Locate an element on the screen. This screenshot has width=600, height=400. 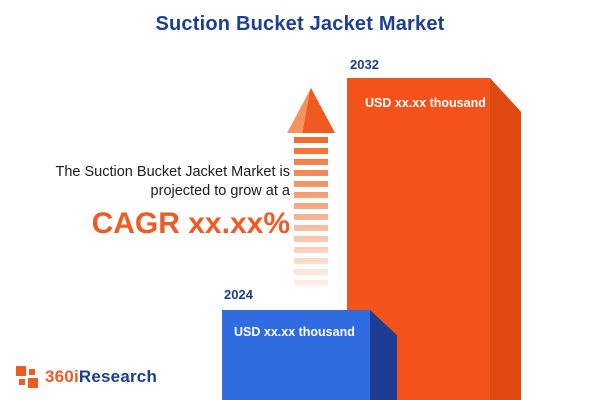
cagr-text: CAGR xx.xx% is located at coordinates (190, 224).